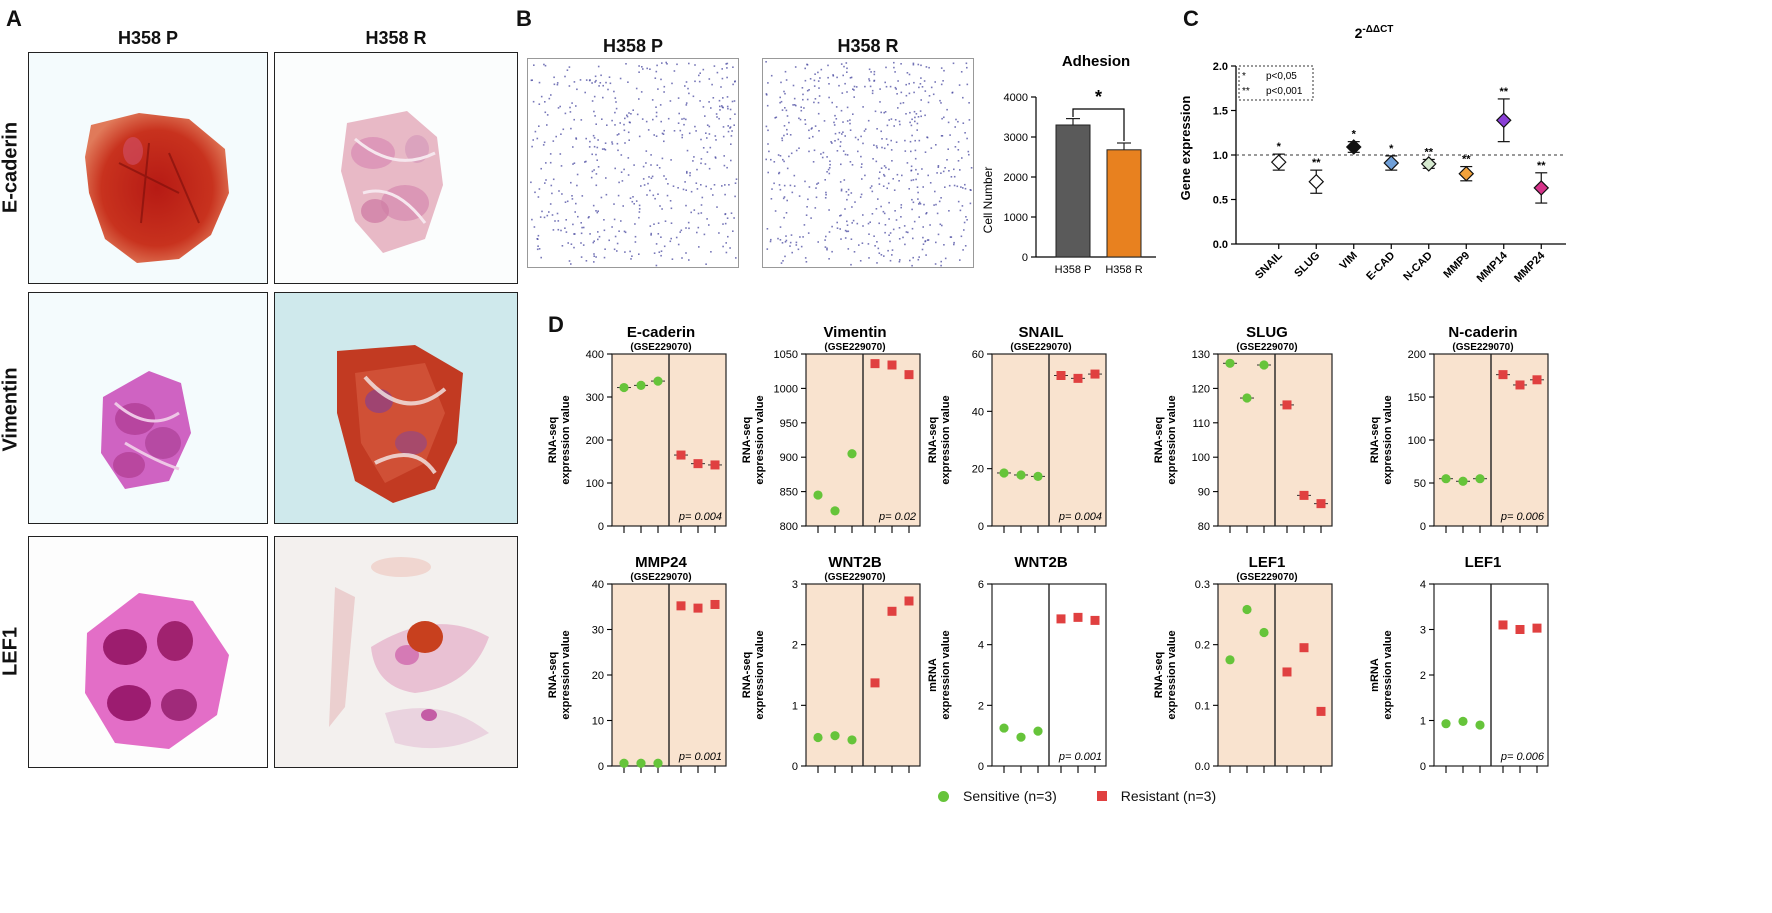  Describe the element at coordinates (1101, 796) in the screenshot. I see `legend-resistant-marker` at that location.